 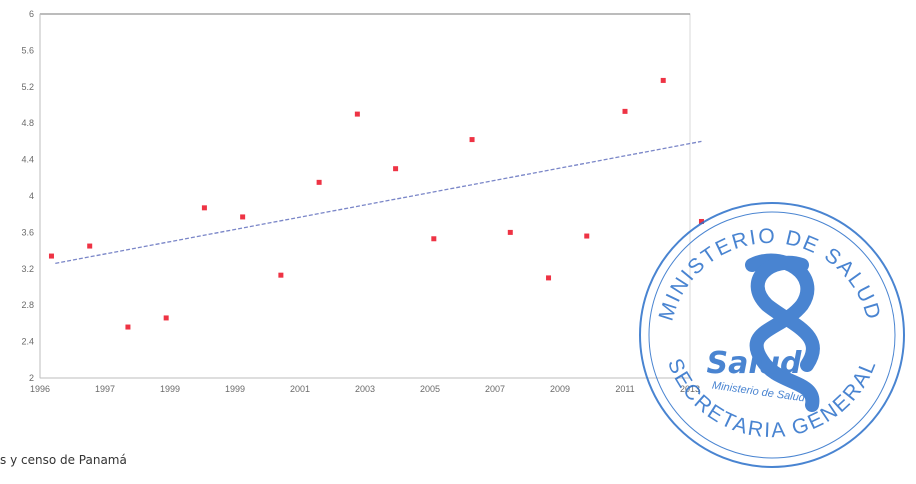 I want to click on x-tick-label: 2007, so click(x=495, y=389).